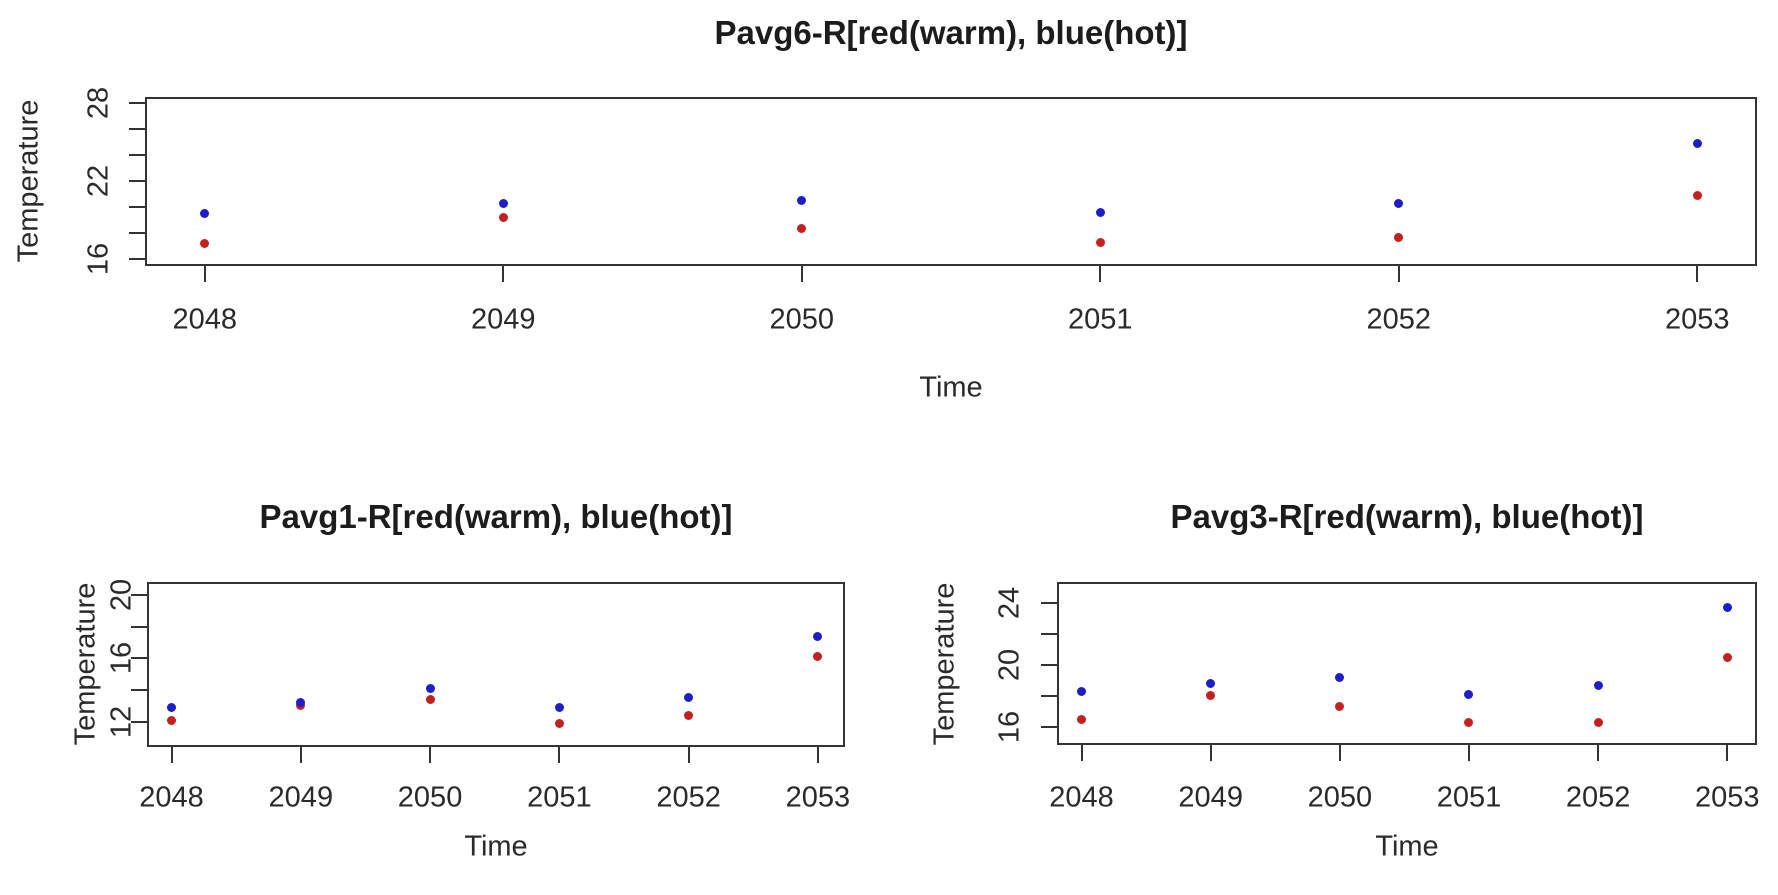  Describe the element at coordinates (98, 102) in the screenshot. I see `y-tick-label: 28` at that location.